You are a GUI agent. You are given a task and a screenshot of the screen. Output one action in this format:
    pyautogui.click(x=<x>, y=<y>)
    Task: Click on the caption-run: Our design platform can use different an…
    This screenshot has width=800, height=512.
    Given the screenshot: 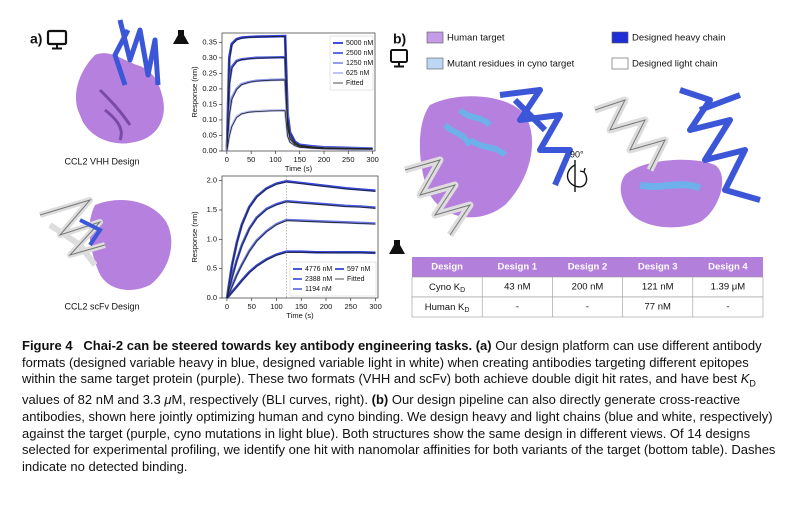 What is the action you would take?
    pyautogui.click(x=394, y=362)
    